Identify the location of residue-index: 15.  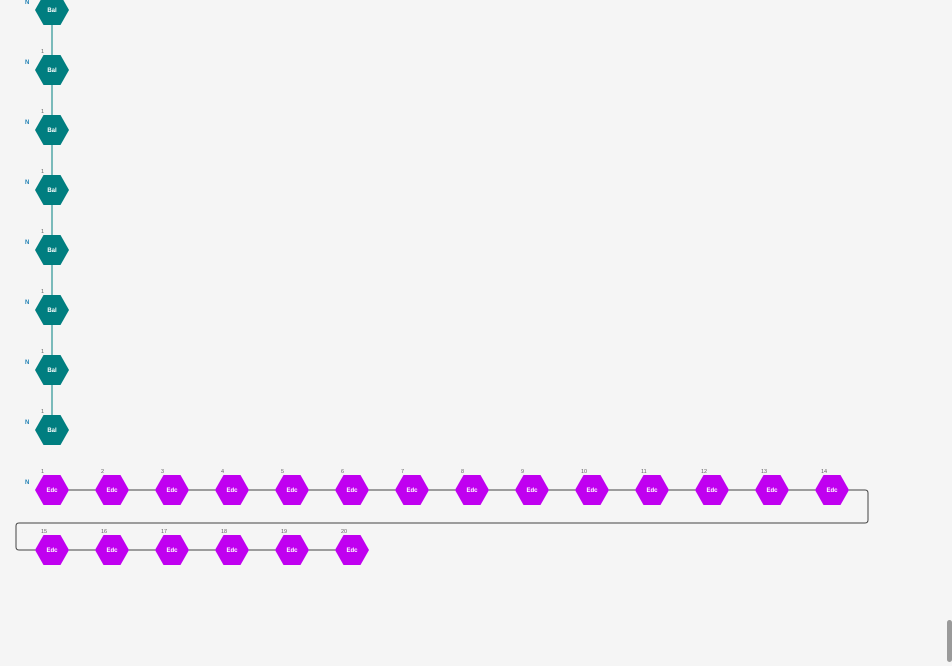
(44, 532).